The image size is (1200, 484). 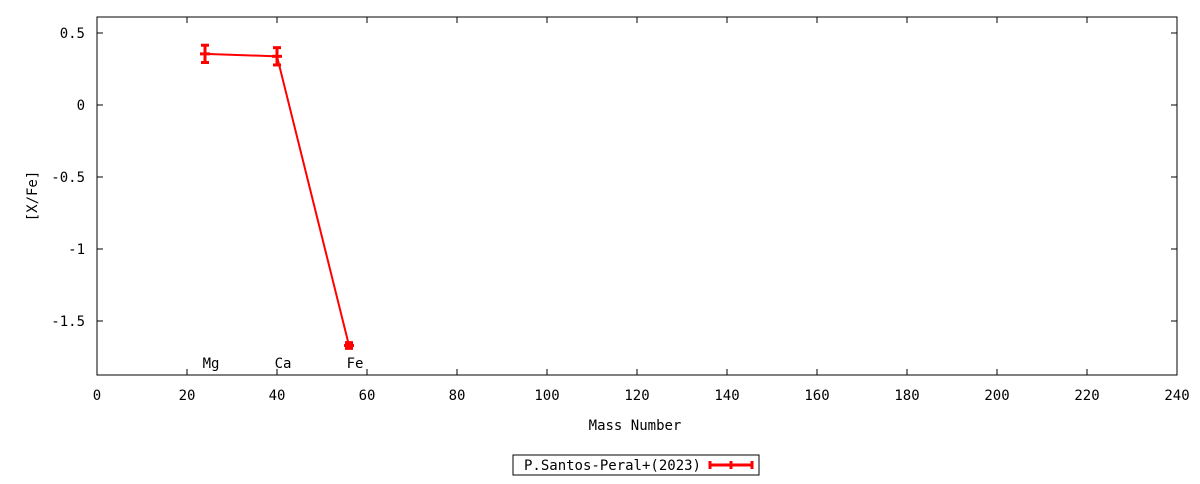 I want to click on x-tick-label: 20, so click(x=187, y=396).